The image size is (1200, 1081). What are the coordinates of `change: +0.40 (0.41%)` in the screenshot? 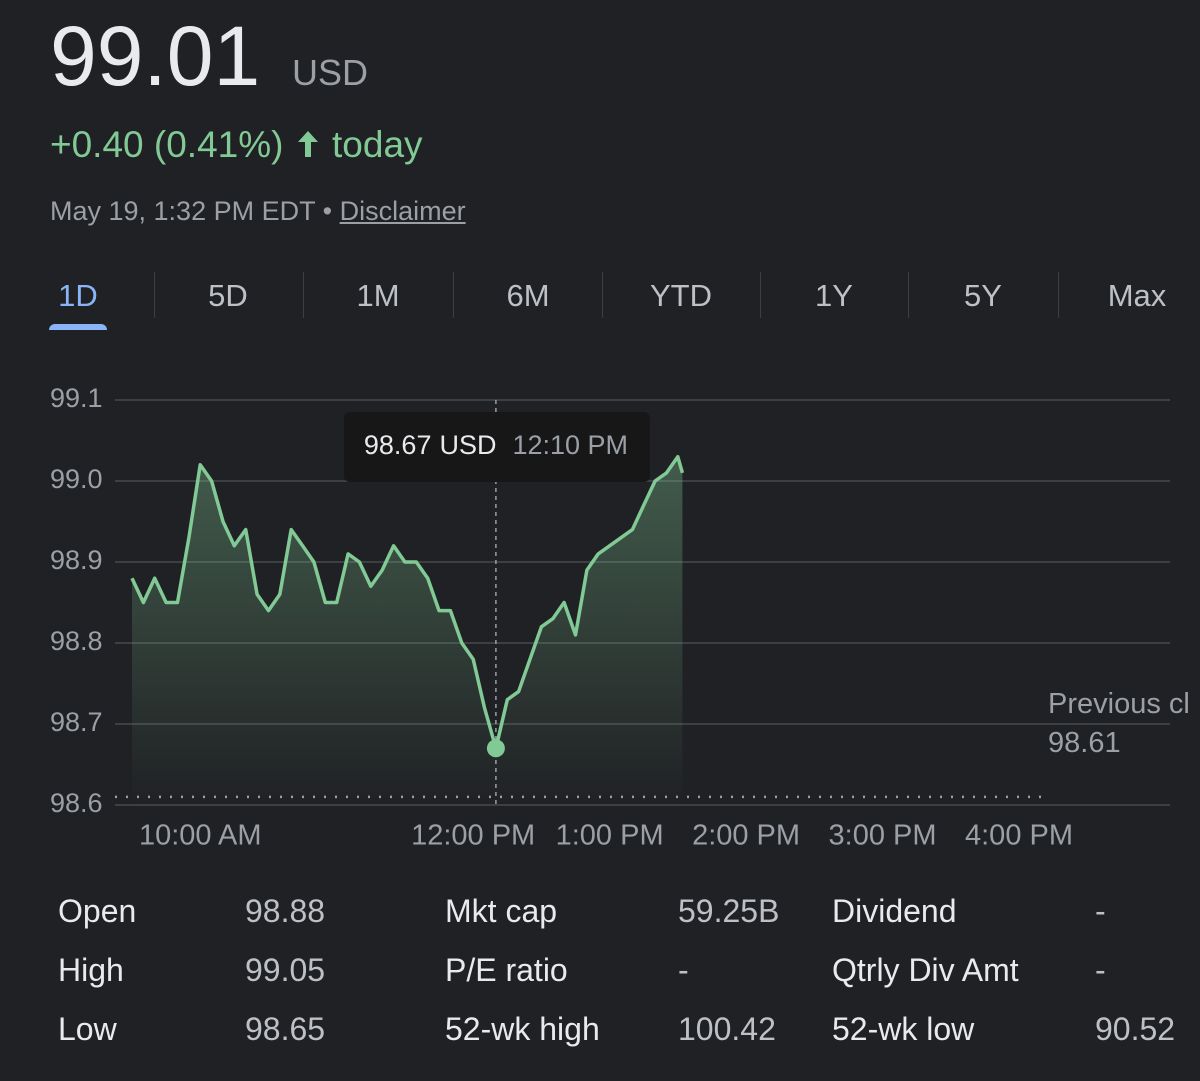 It's located at (167, 144).